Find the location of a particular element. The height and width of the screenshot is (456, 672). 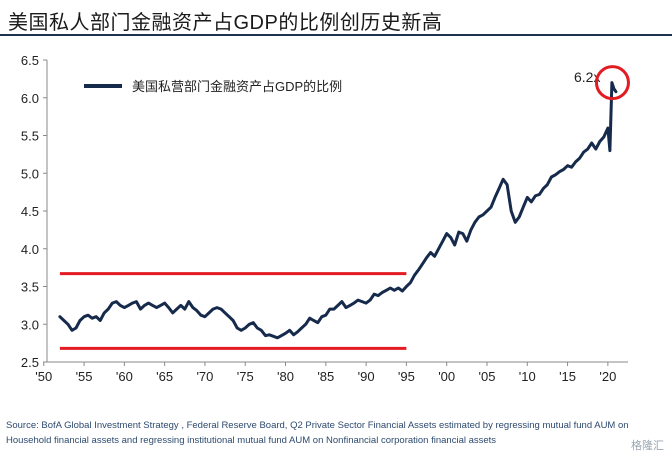

x-tick-label: '55 is located at coordinates (84, 376).